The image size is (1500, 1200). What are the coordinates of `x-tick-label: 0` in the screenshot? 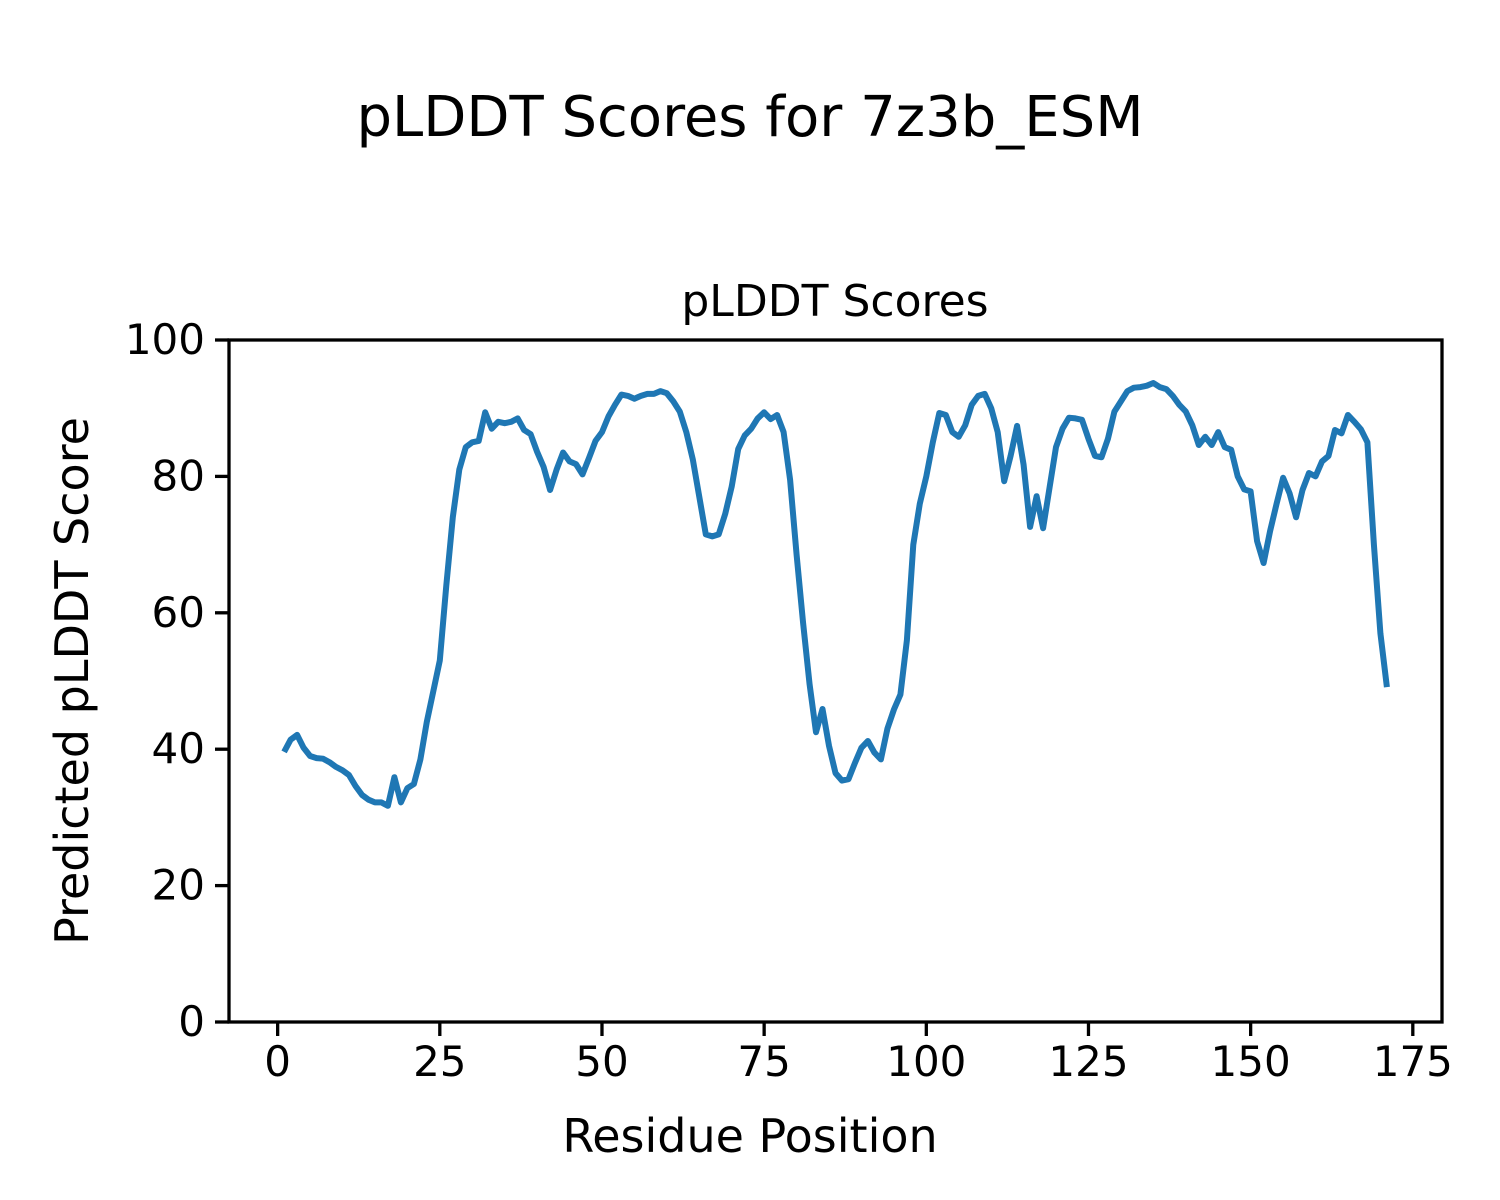 It's located at (277, 1061).